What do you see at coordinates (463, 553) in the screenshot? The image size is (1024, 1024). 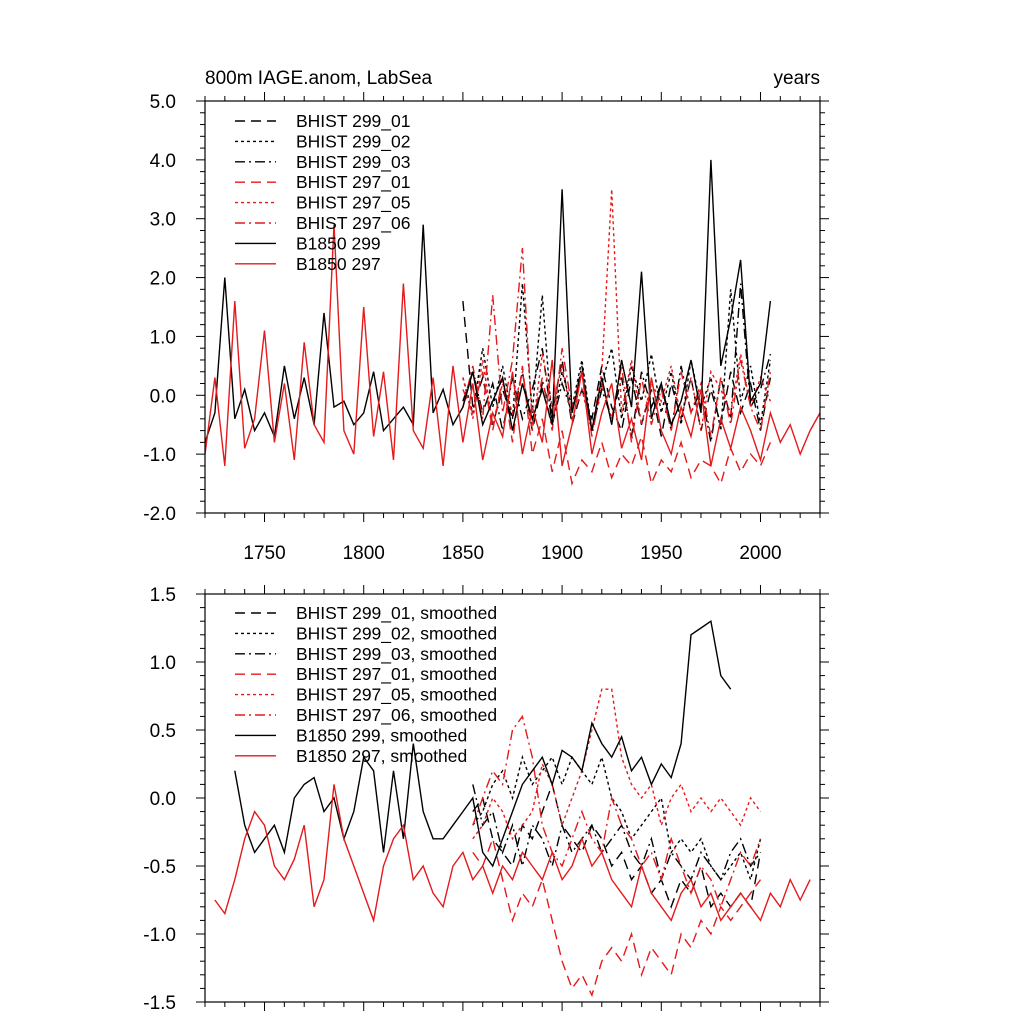 I see `x-tick-label: 1850` at bounding box center [463, 553].